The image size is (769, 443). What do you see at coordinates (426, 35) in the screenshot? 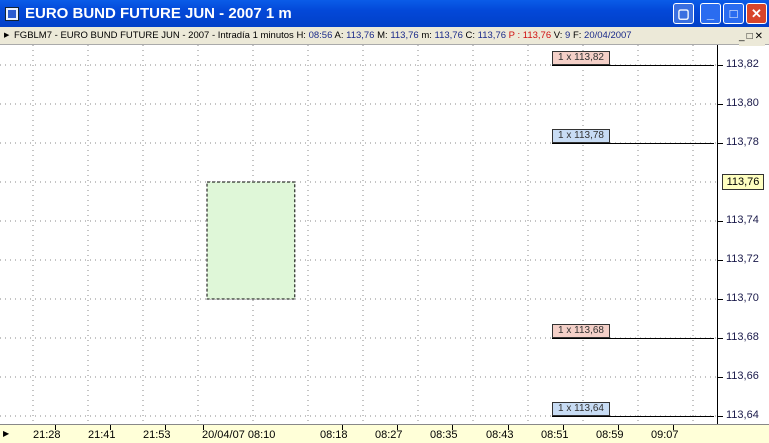
I see `min-label: m:` at bounding box center [426, 35].